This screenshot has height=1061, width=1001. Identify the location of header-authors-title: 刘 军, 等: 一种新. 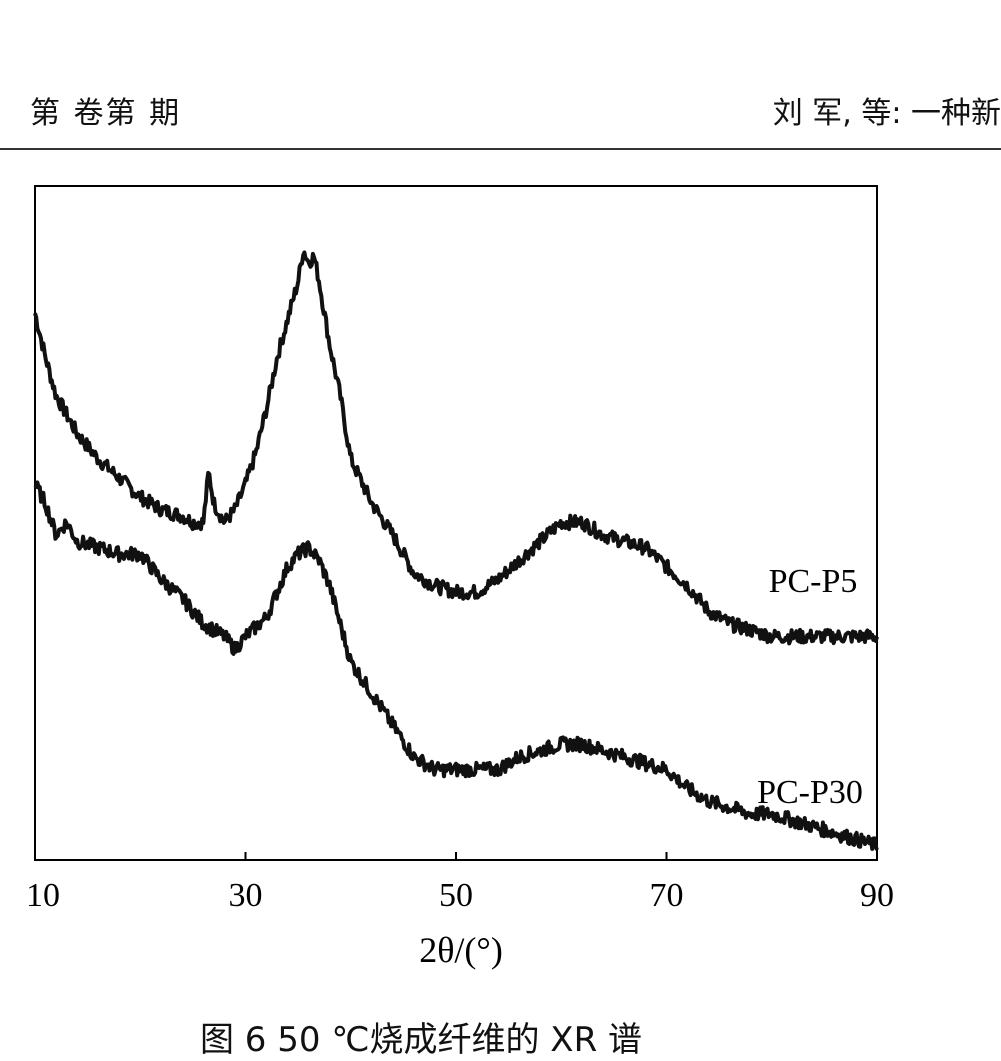
(886, 113).